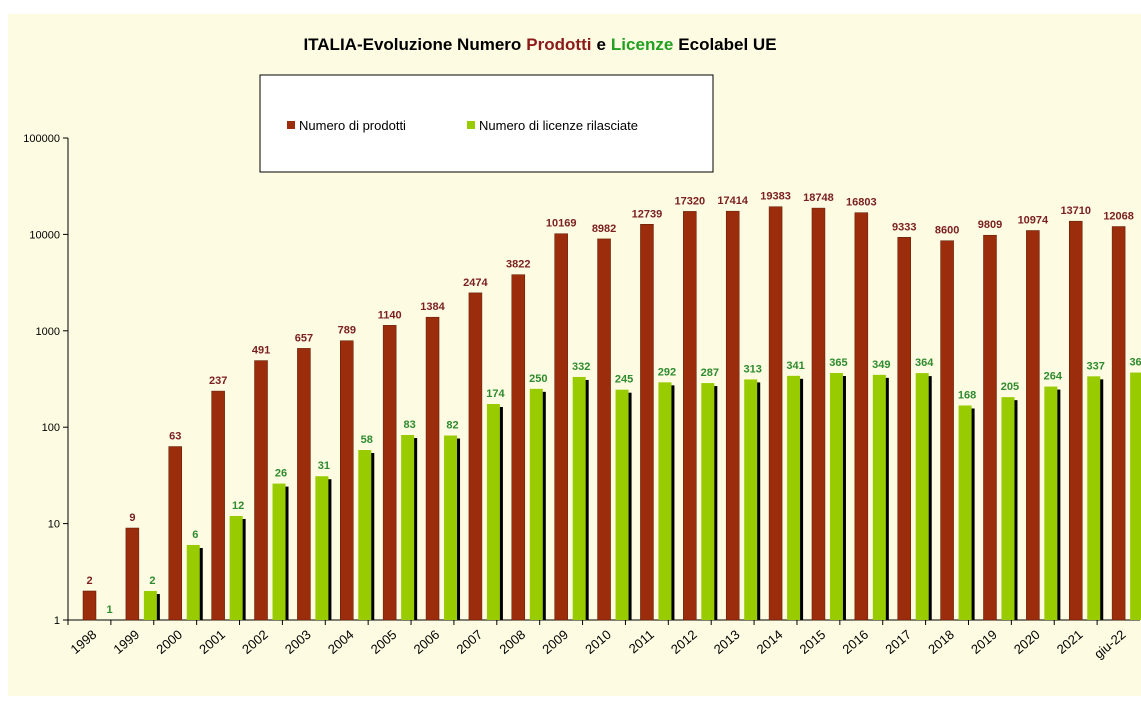 The height and width of the screenshot is (704, 1141). I want to click on title-part: ITALIA-Evoluzione Numero, so click(412, 44).